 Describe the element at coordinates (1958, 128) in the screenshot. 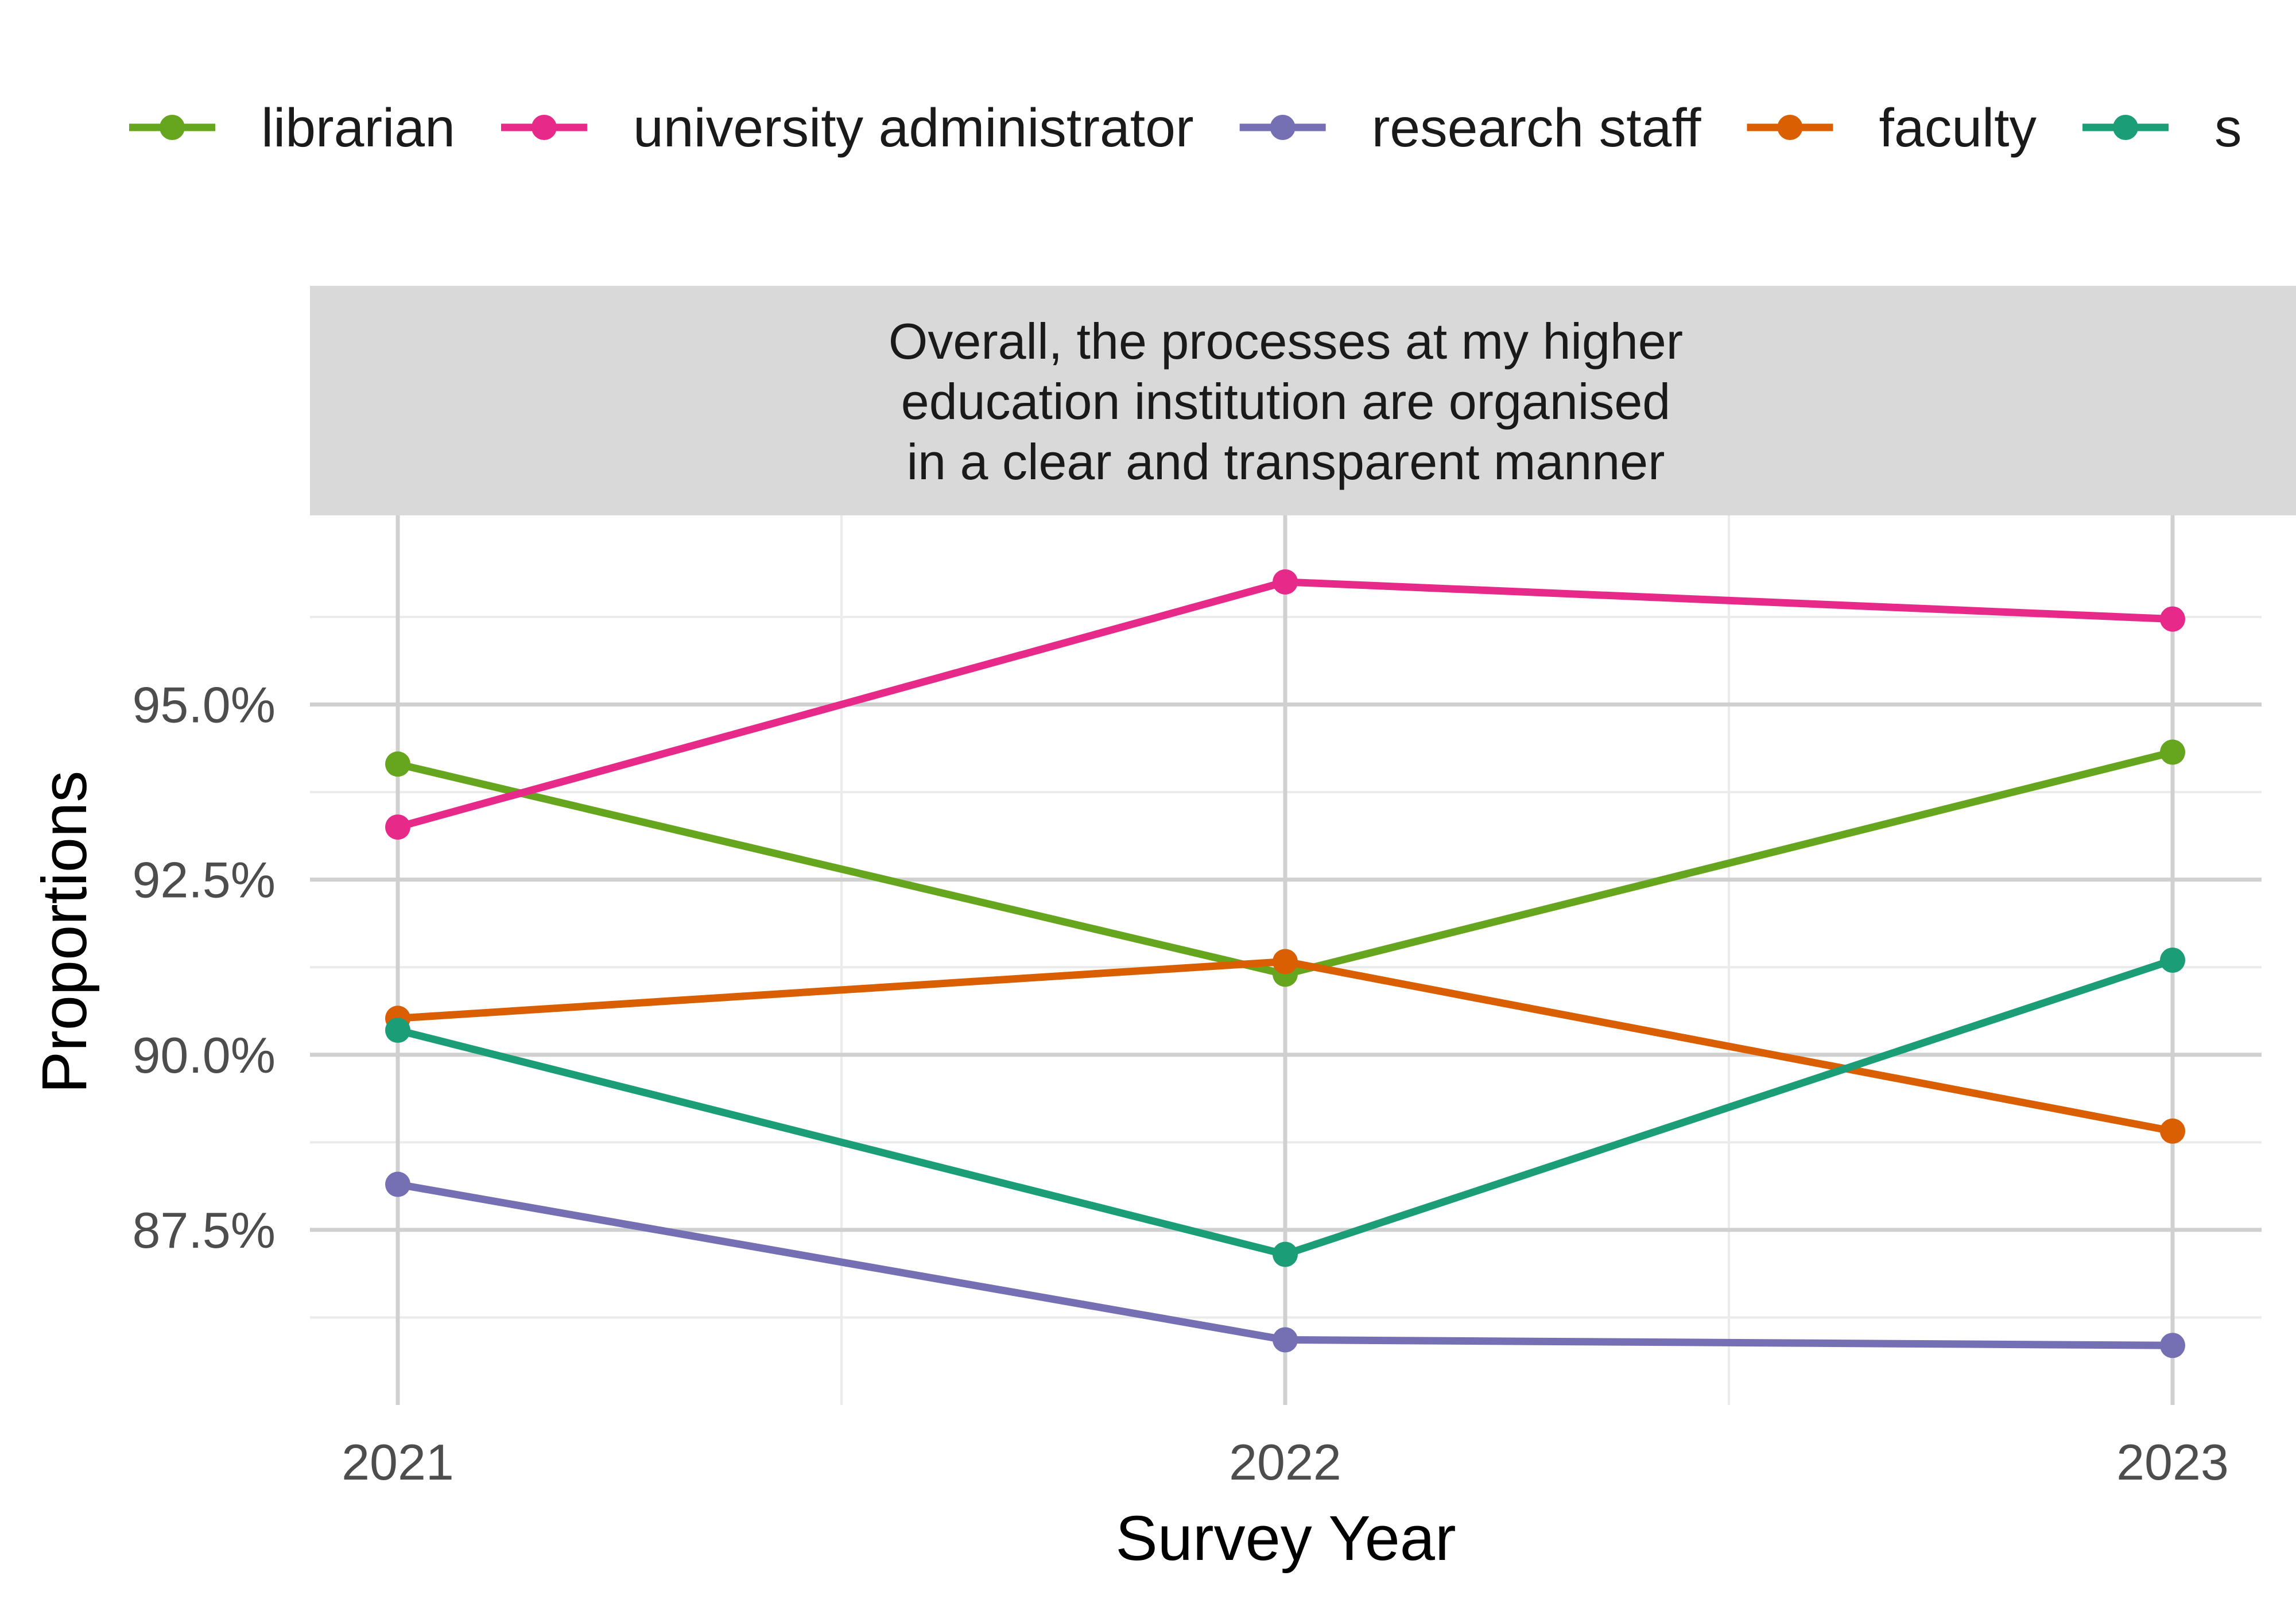

I see `legend-label: faculty` at that location.